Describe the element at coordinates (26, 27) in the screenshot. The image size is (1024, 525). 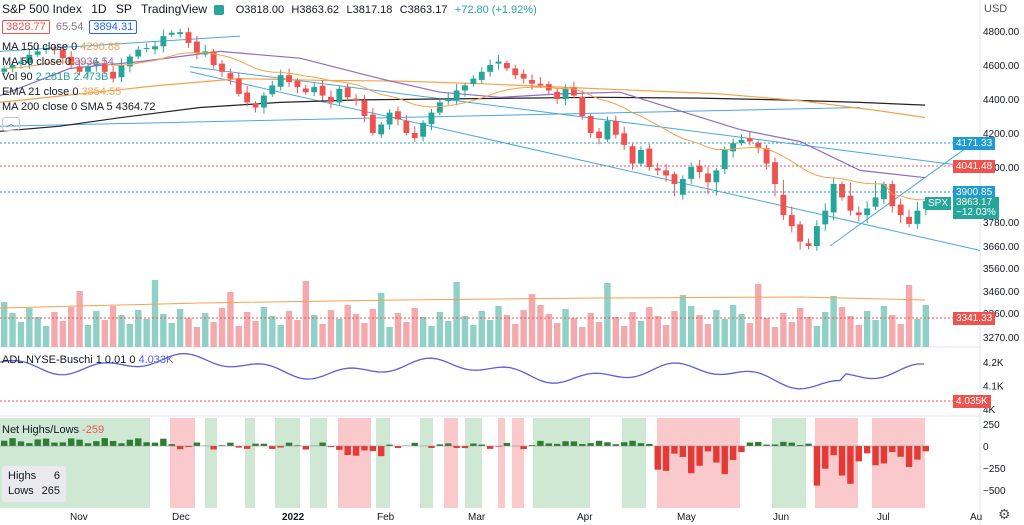
I see `sell-button: 3828.77` at that location.